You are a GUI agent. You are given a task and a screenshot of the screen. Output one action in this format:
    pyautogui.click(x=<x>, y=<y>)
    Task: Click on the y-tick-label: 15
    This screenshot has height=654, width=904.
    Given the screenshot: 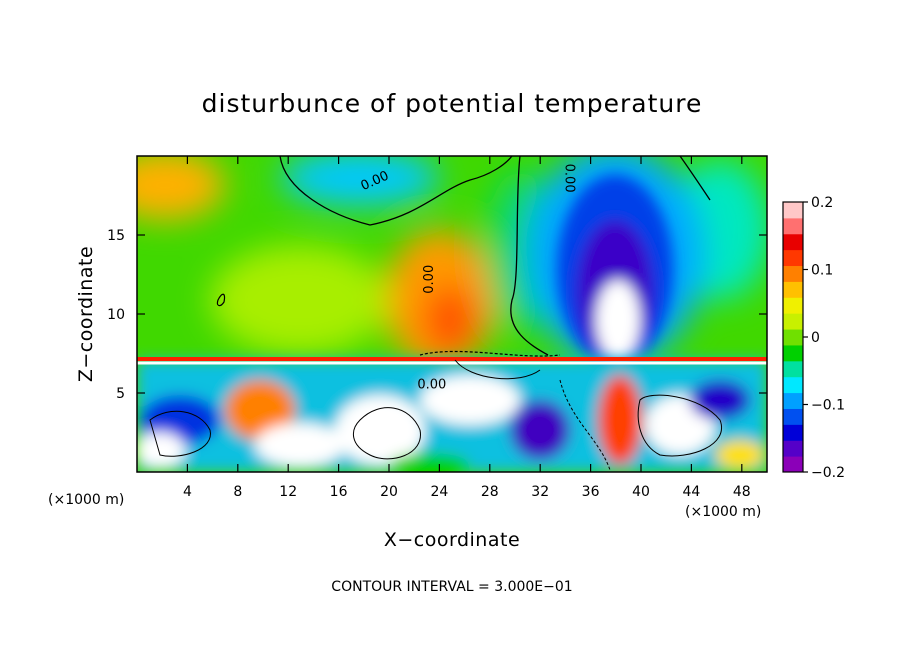 What is the action you would take?
    pyautogui.click(x=116, y=236)
    